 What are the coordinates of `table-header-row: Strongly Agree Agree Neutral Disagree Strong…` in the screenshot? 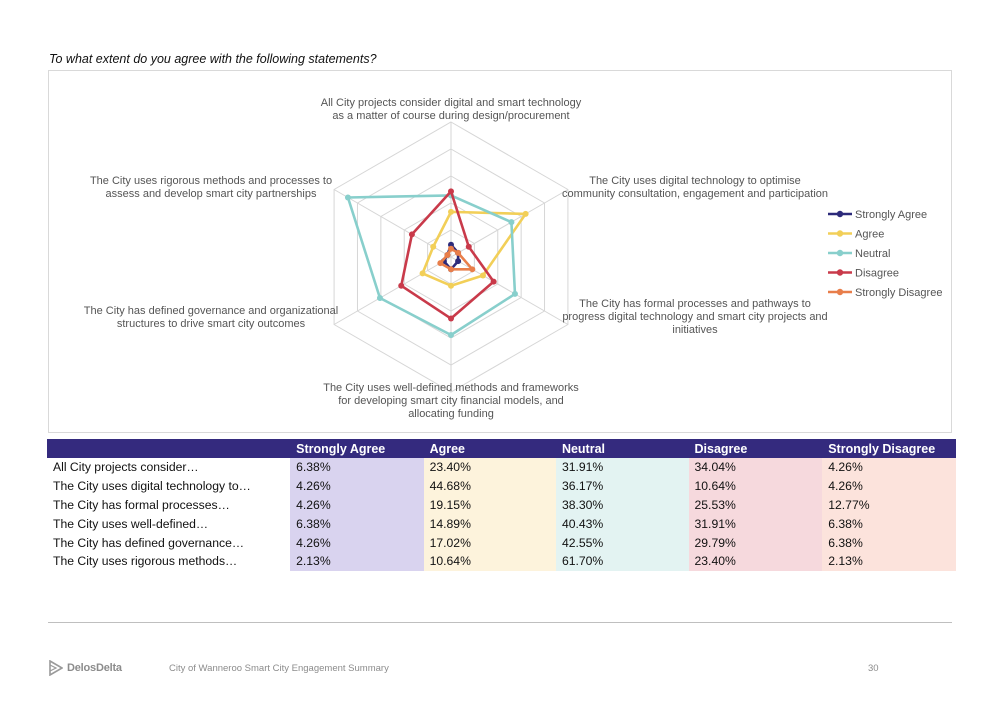 It's located at (501, 448).